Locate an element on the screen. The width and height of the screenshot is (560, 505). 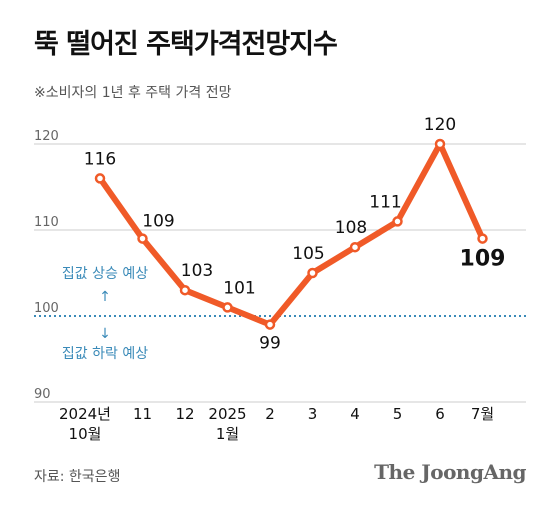
source-note: 자료: 한국은행 is located at coordinates (77, 477).